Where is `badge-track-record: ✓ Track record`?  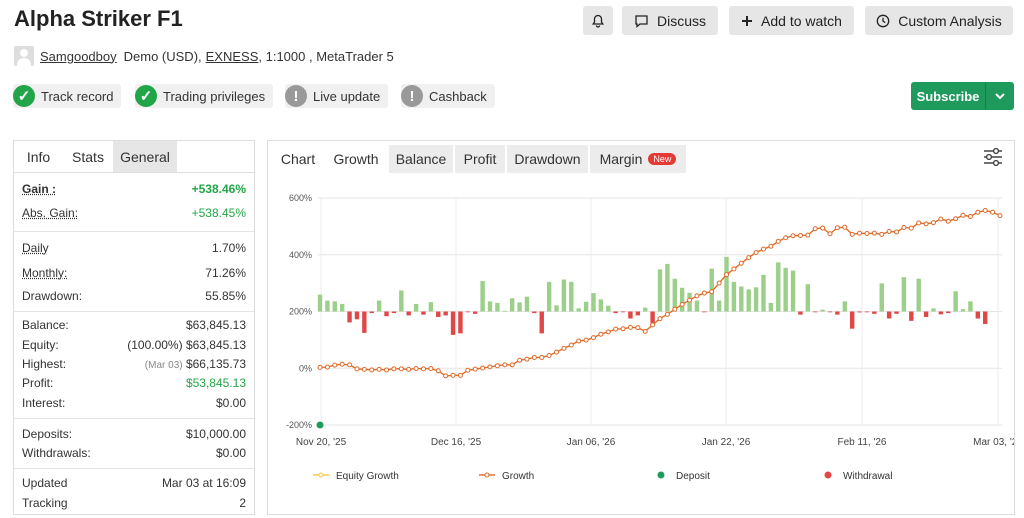 badge-track-record: ✓ Track record is located at coordinates (67, 96).